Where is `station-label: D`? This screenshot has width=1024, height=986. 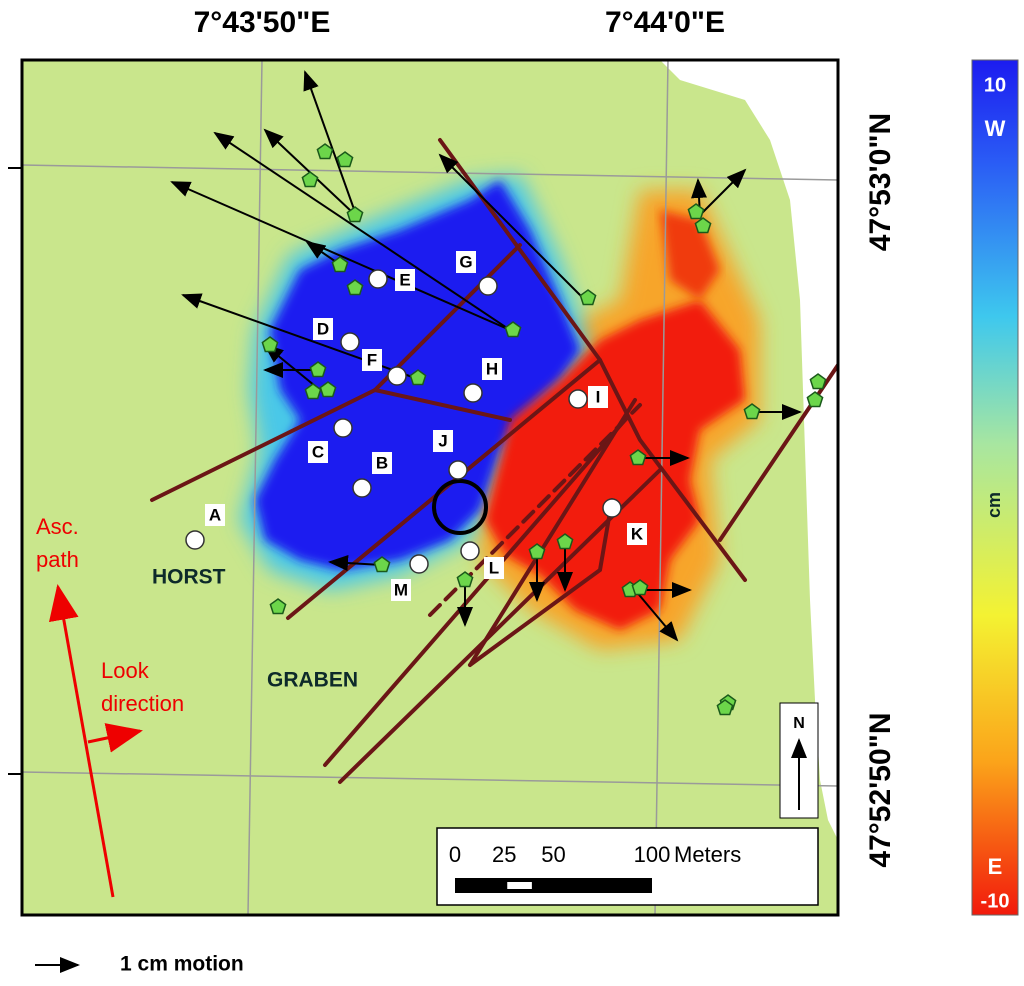 station-label: D is located at coordinates (323, 328).